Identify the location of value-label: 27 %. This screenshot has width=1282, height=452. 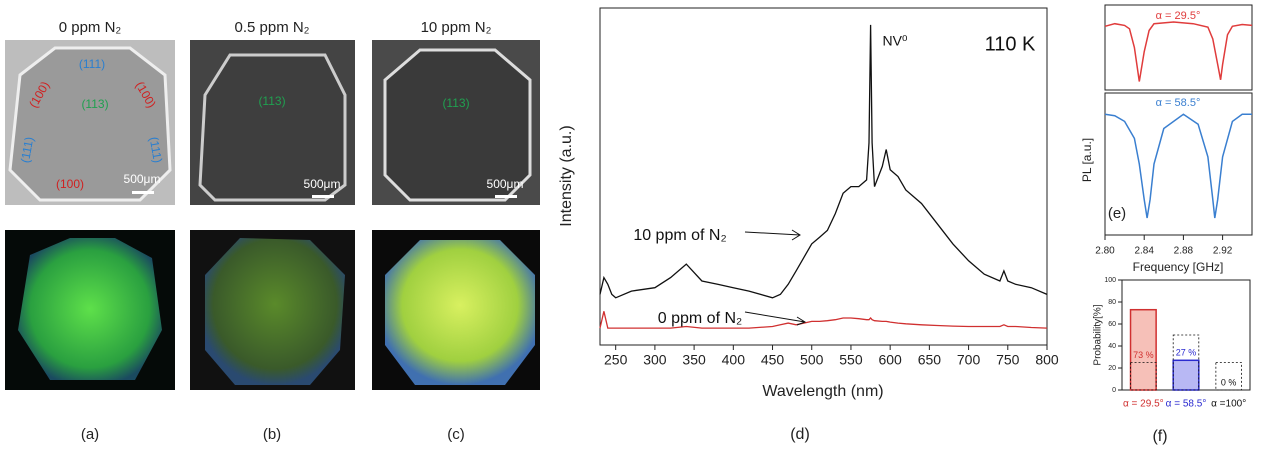
(1186, 353).